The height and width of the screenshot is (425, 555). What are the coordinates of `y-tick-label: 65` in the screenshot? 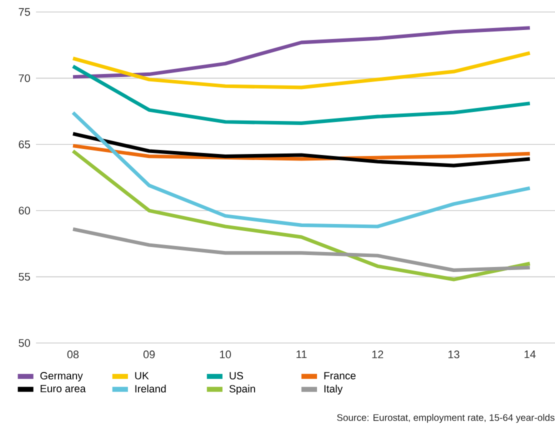 It's located at (24, 144).